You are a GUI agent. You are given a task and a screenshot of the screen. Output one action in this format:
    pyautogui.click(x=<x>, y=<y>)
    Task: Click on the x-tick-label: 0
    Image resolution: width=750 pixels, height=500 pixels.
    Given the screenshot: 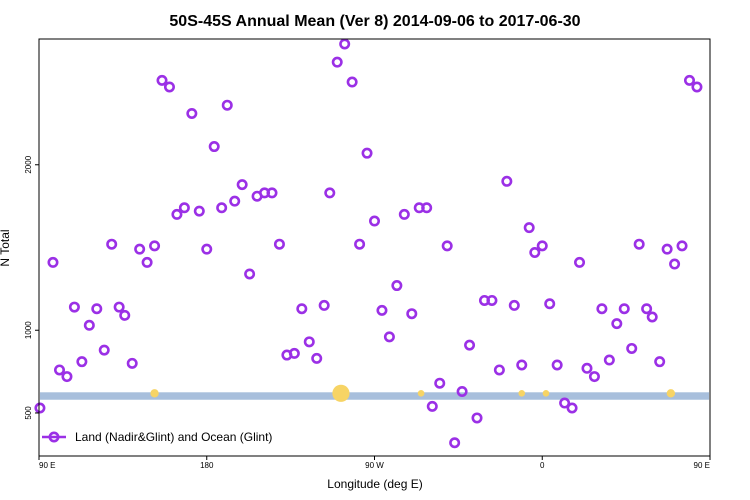 What is the action you would take?
    pyautogui.click(x=542, y=465)
    